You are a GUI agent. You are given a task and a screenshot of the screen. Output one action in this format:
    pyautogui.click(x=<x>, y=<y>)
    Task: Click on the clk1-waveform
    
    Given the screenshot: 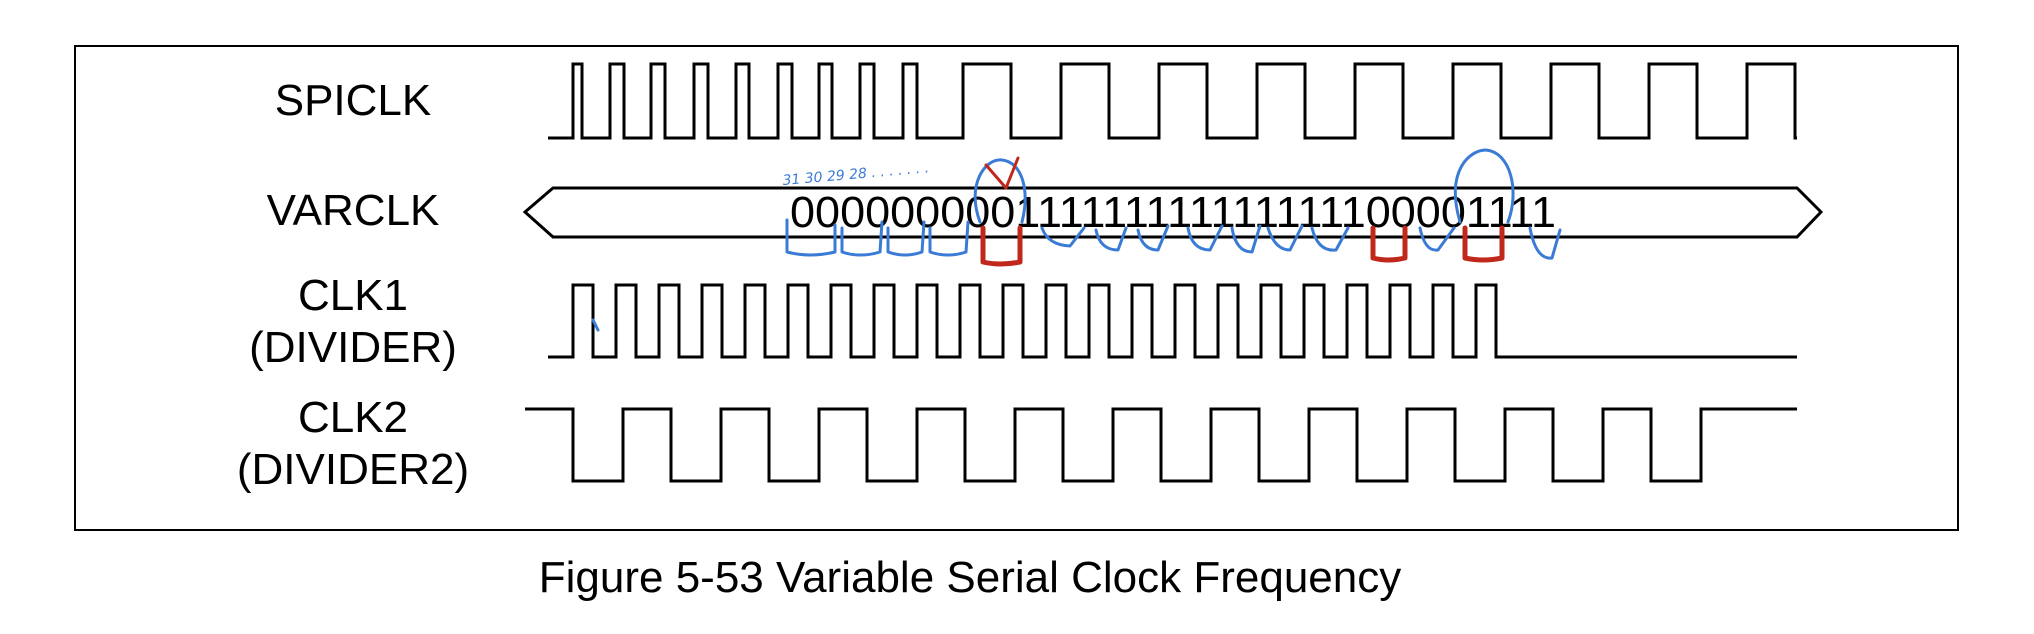 What is the action you would take?
    pyautogui.click(x=1172, y=321)
    